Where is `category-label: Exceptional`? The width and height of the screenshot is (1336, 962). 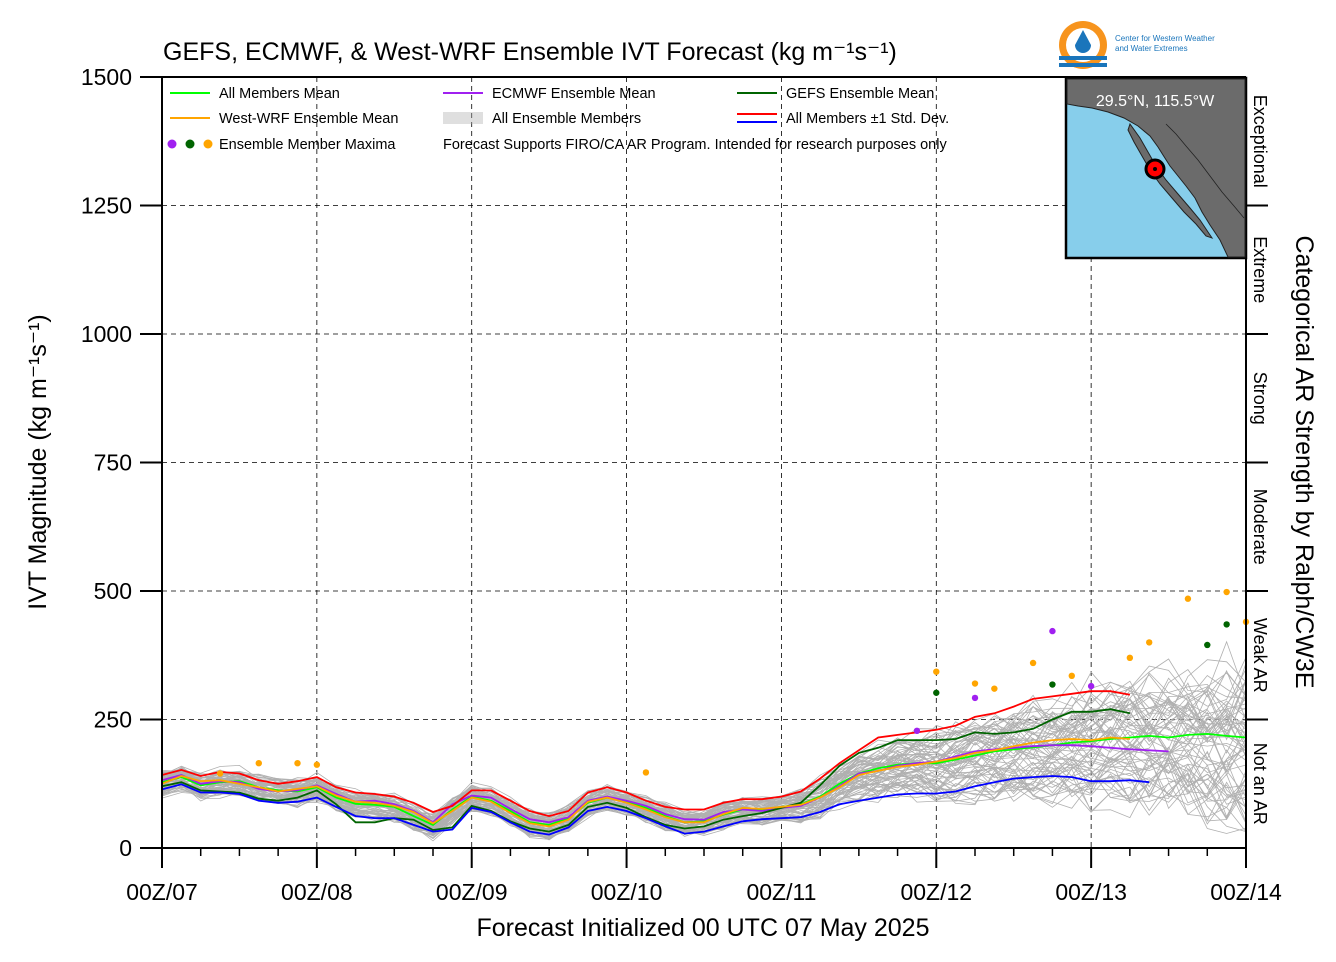 category-label: Exceptional is located at coordinates (1260, 141).